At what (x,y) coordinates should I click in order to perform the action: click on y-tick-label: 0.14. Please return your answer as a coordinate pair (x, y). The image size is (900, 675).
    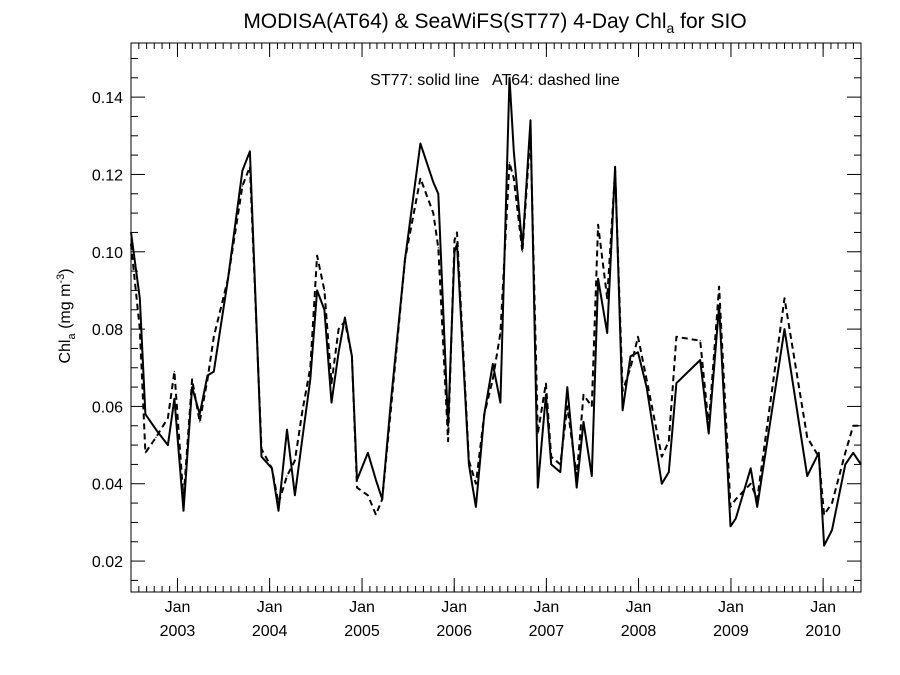
    Looking at the image, I should click on (107, 98).